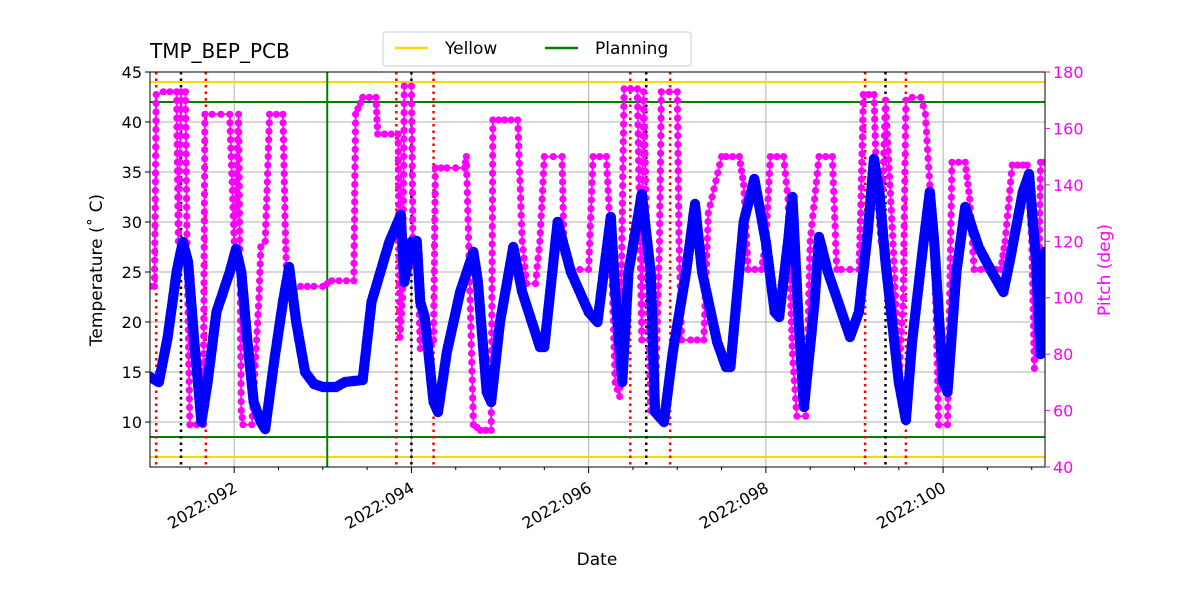 Image resolution: width=1200 pixels, height=600 pixels. What do you see at coordinates (380, 505) in the screenshot?
I see `x-tick-label: 2022:094` at bounding box center [380, 505].